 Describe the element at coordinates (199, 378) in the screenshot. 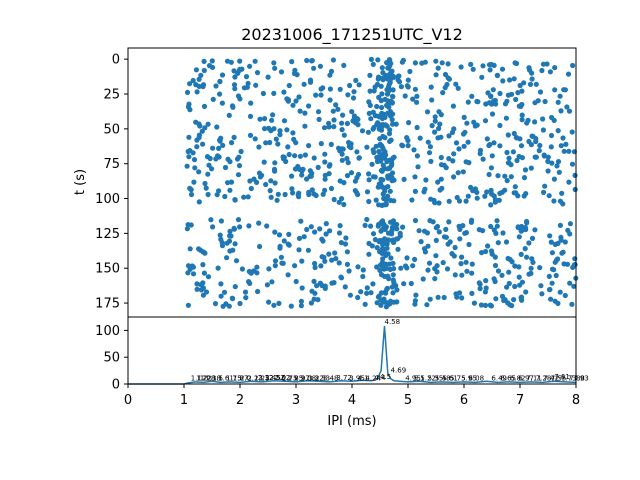

I see `ipi-peak-label: 1.12` at that location.